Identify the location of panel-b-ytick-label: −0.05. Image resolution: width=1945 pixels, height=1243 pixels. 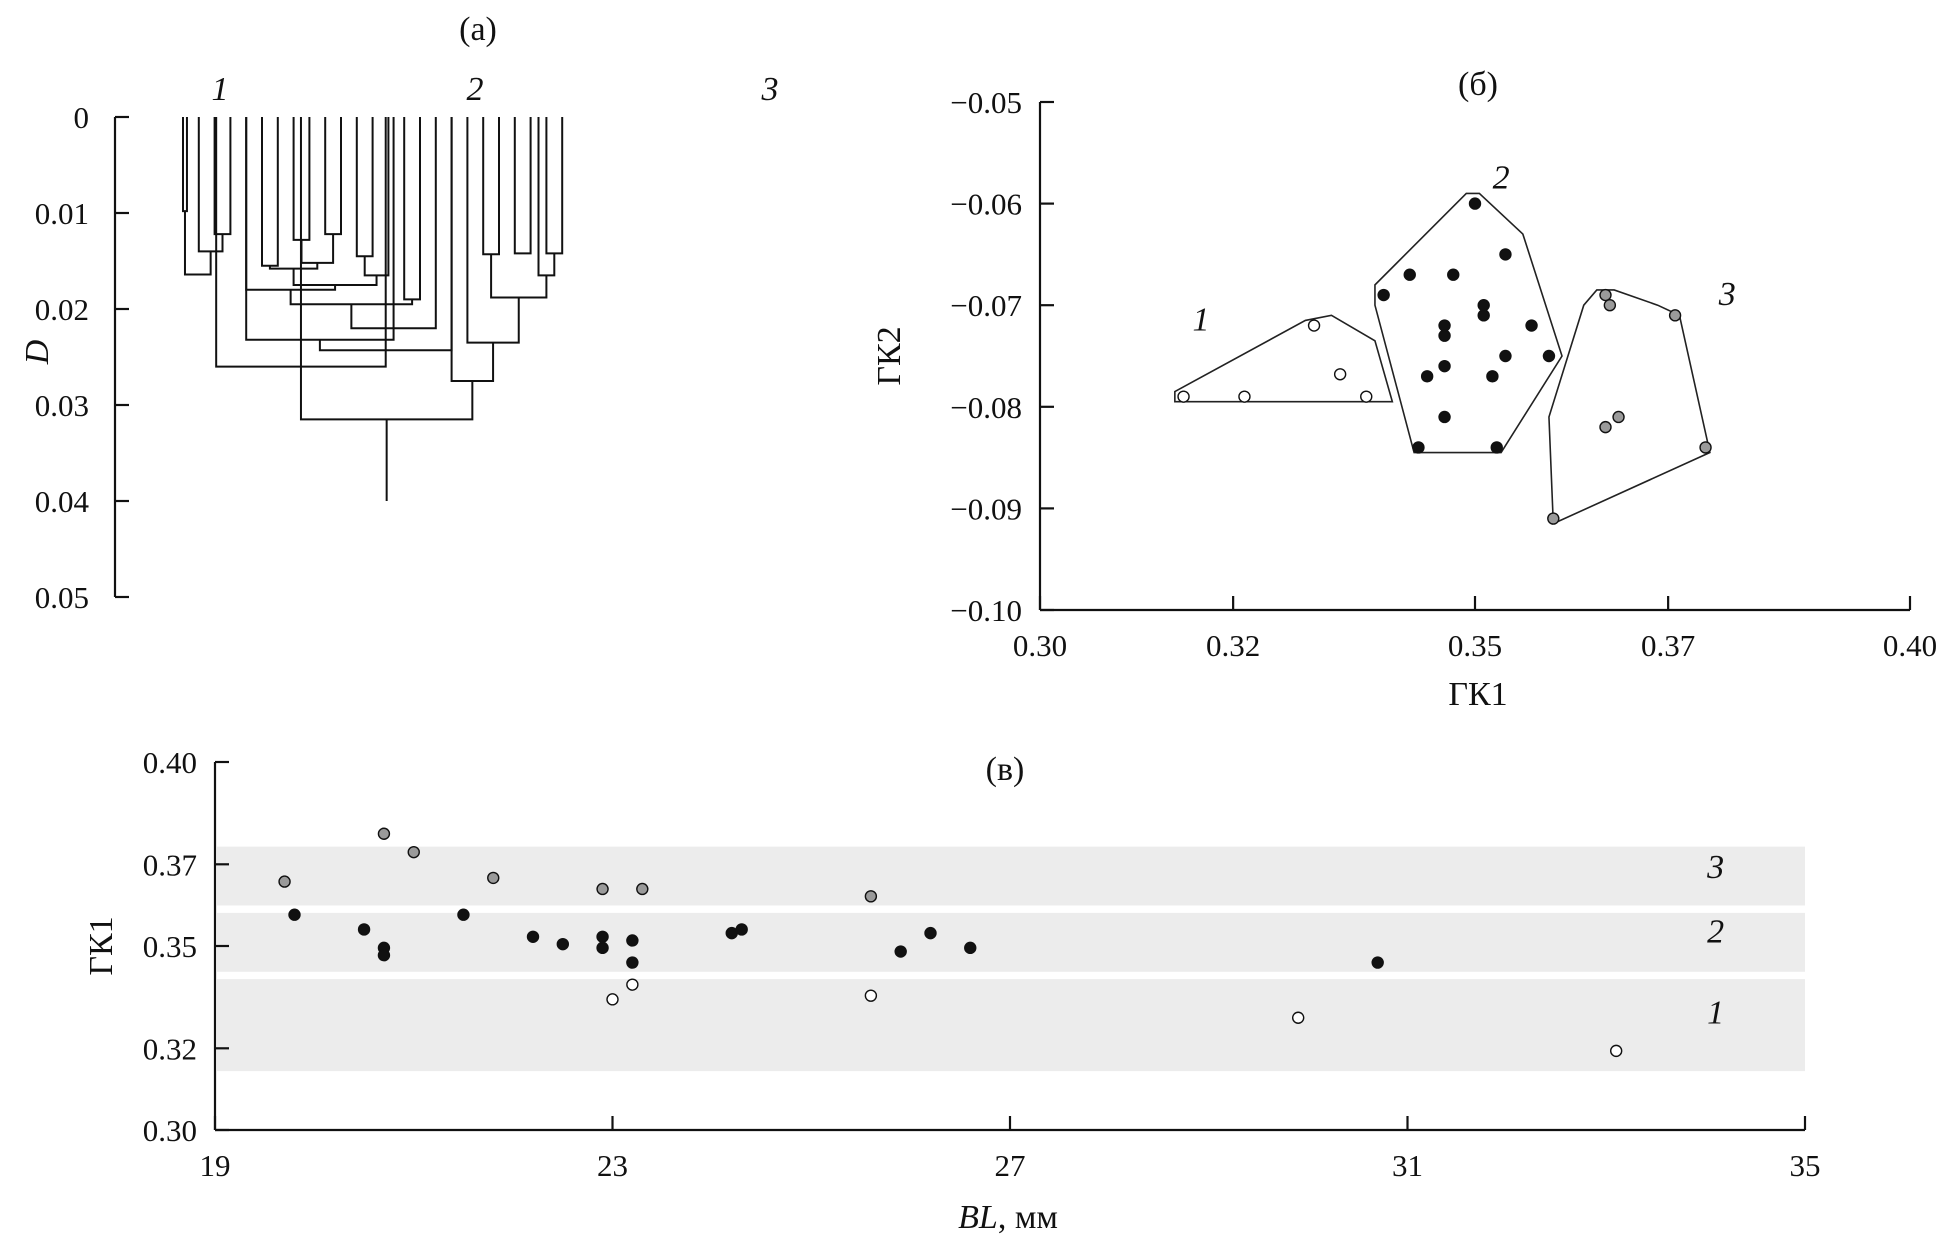
(986, 102).